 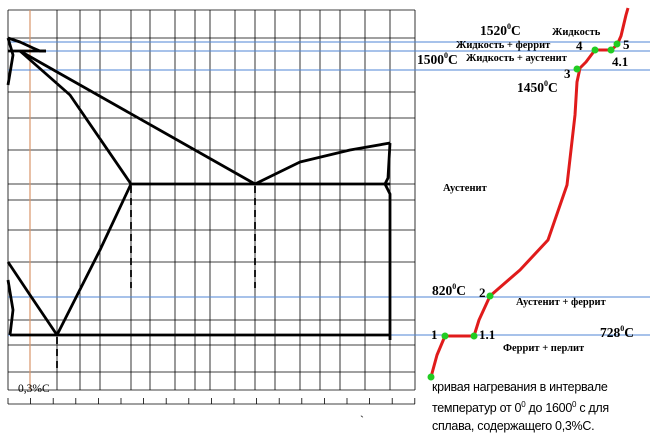 What do you see at coordinates (76, 117) in the screenshot?
I see `solidus-left` at bounding box center [76, 117].